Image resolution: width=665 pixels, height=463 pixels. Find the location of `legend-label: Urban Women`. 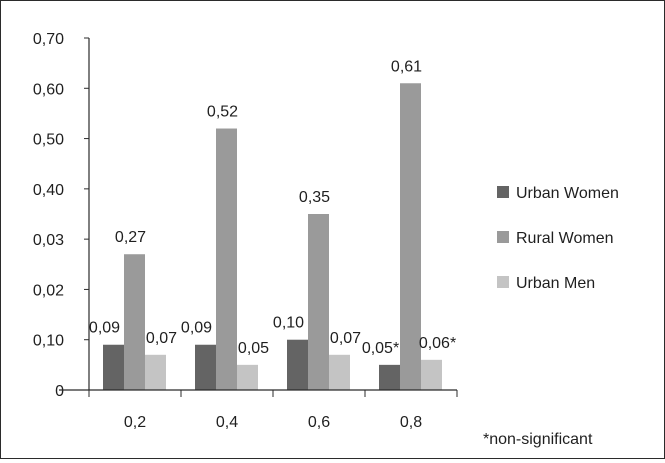

legend-label: Urban Women is located at coordinates (567, 193).